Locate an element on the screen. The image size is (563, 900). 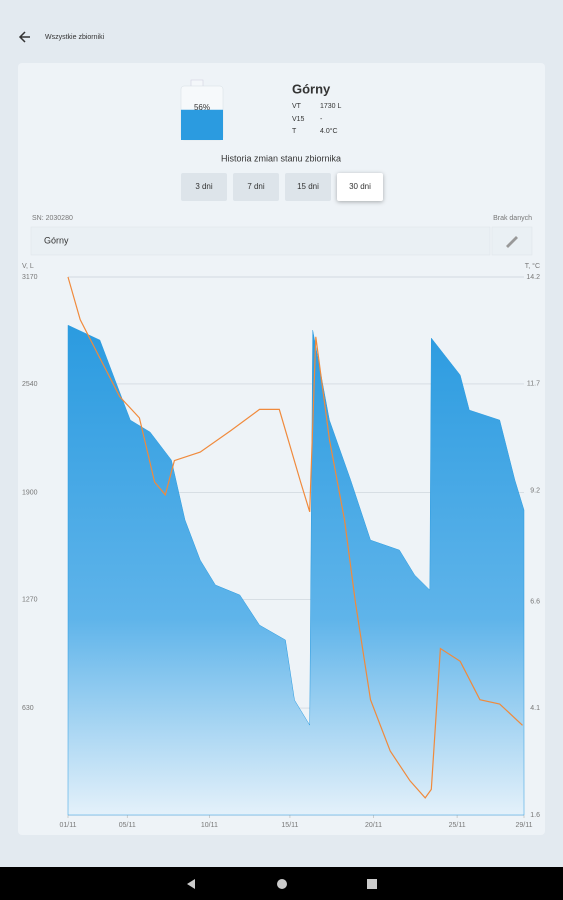
y-tick-label: 1900 is located at coordinates (30, 492).